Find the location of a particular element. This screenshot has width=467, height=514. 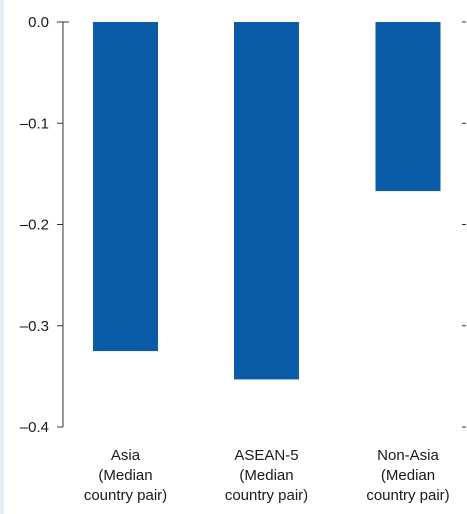

bar-non-asia is located at coordinates (408, 107).